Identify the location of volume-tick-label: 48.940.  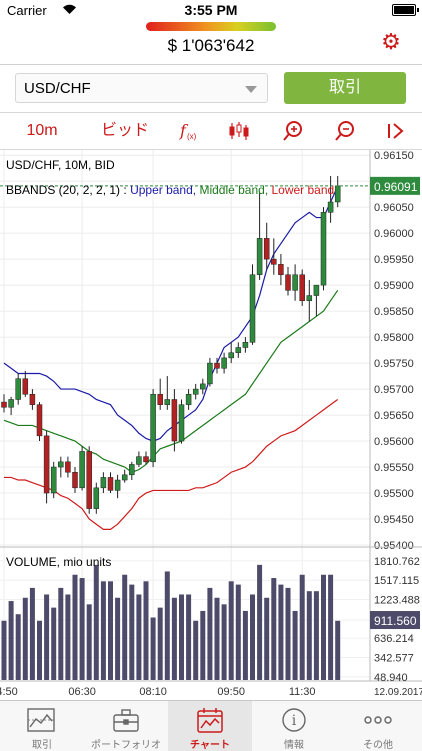
(391, 678).